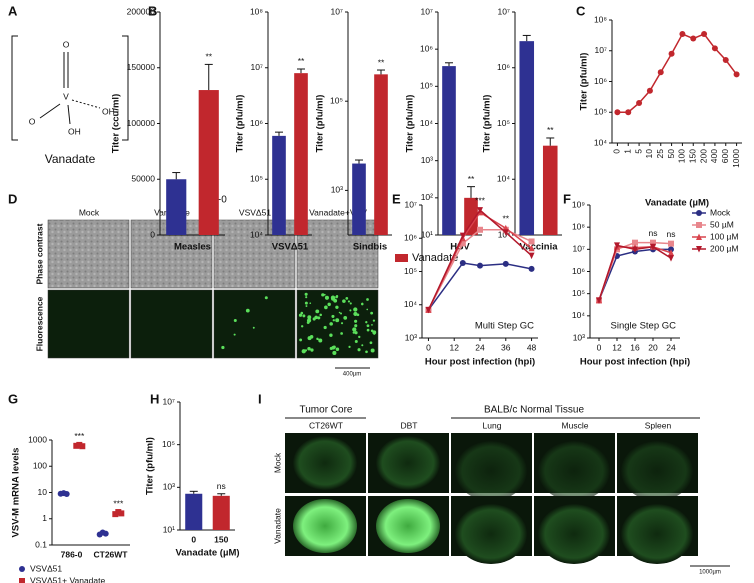 The height and width of the screenshot is (583, 754). What do you see at coordinates (66, 96) in the screenshot?
I see `atom: V` at bounding box center [66, 96].